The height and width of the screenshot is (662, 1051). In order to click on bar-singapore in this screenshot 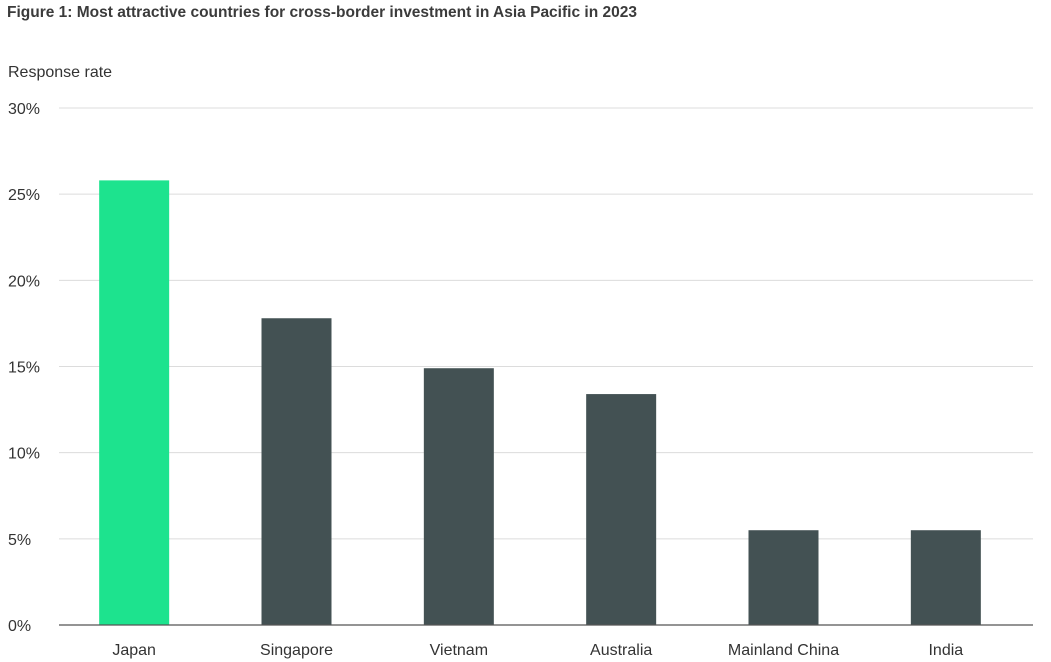, I will do `click(296, 471)`.